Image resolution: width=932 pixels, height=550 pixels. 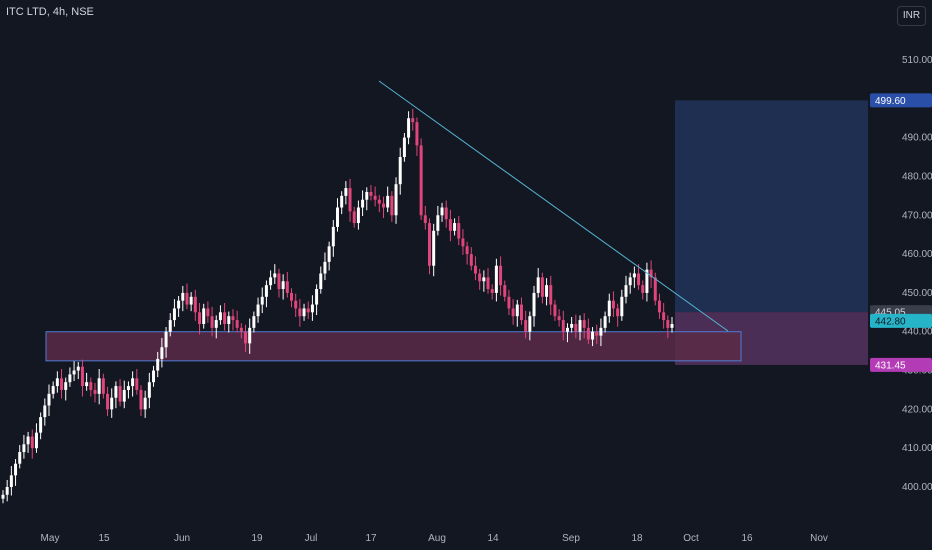 What do you see at coordinates (50, 538) in the screenshot?
I see `time-tick-label: May` at bounding box center [50, 538].